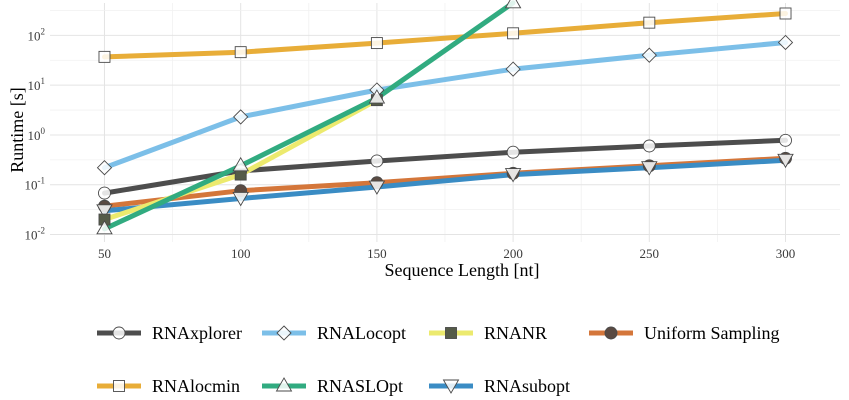 The width and height of the screenshot is (849, 400). Describe the element at coordinates (377, 253) in the screenshot. I see `x-tick-label: 150` at that location.